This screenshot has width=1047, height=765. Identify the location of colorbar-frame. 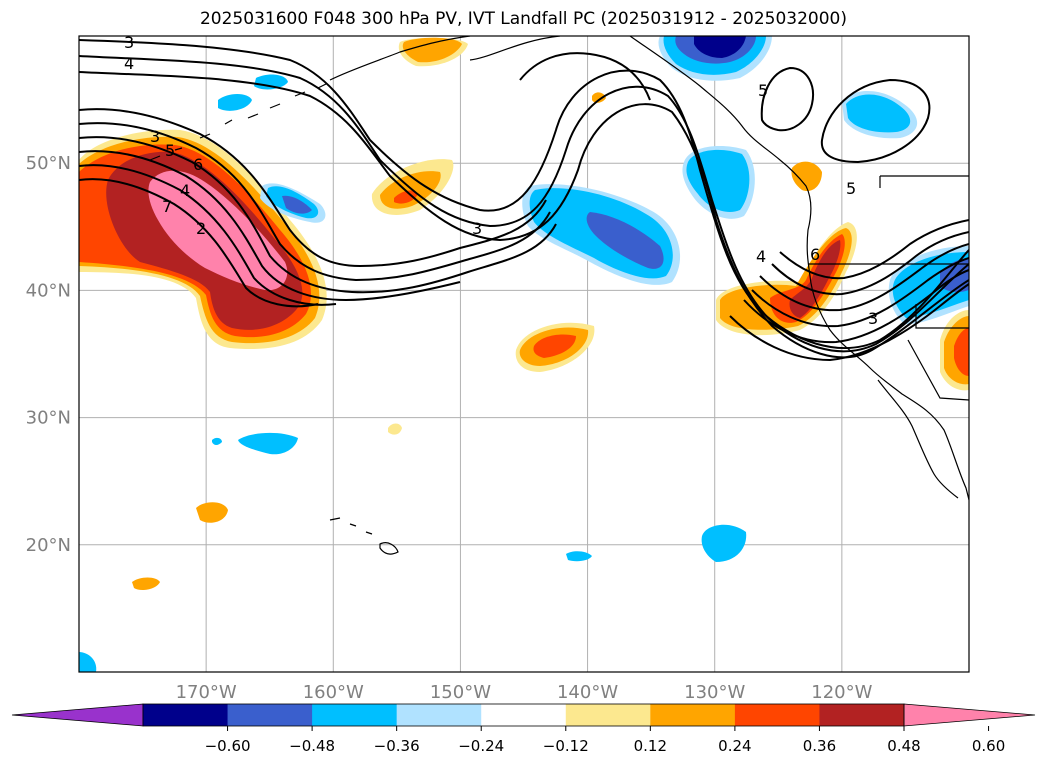
(523, 715).